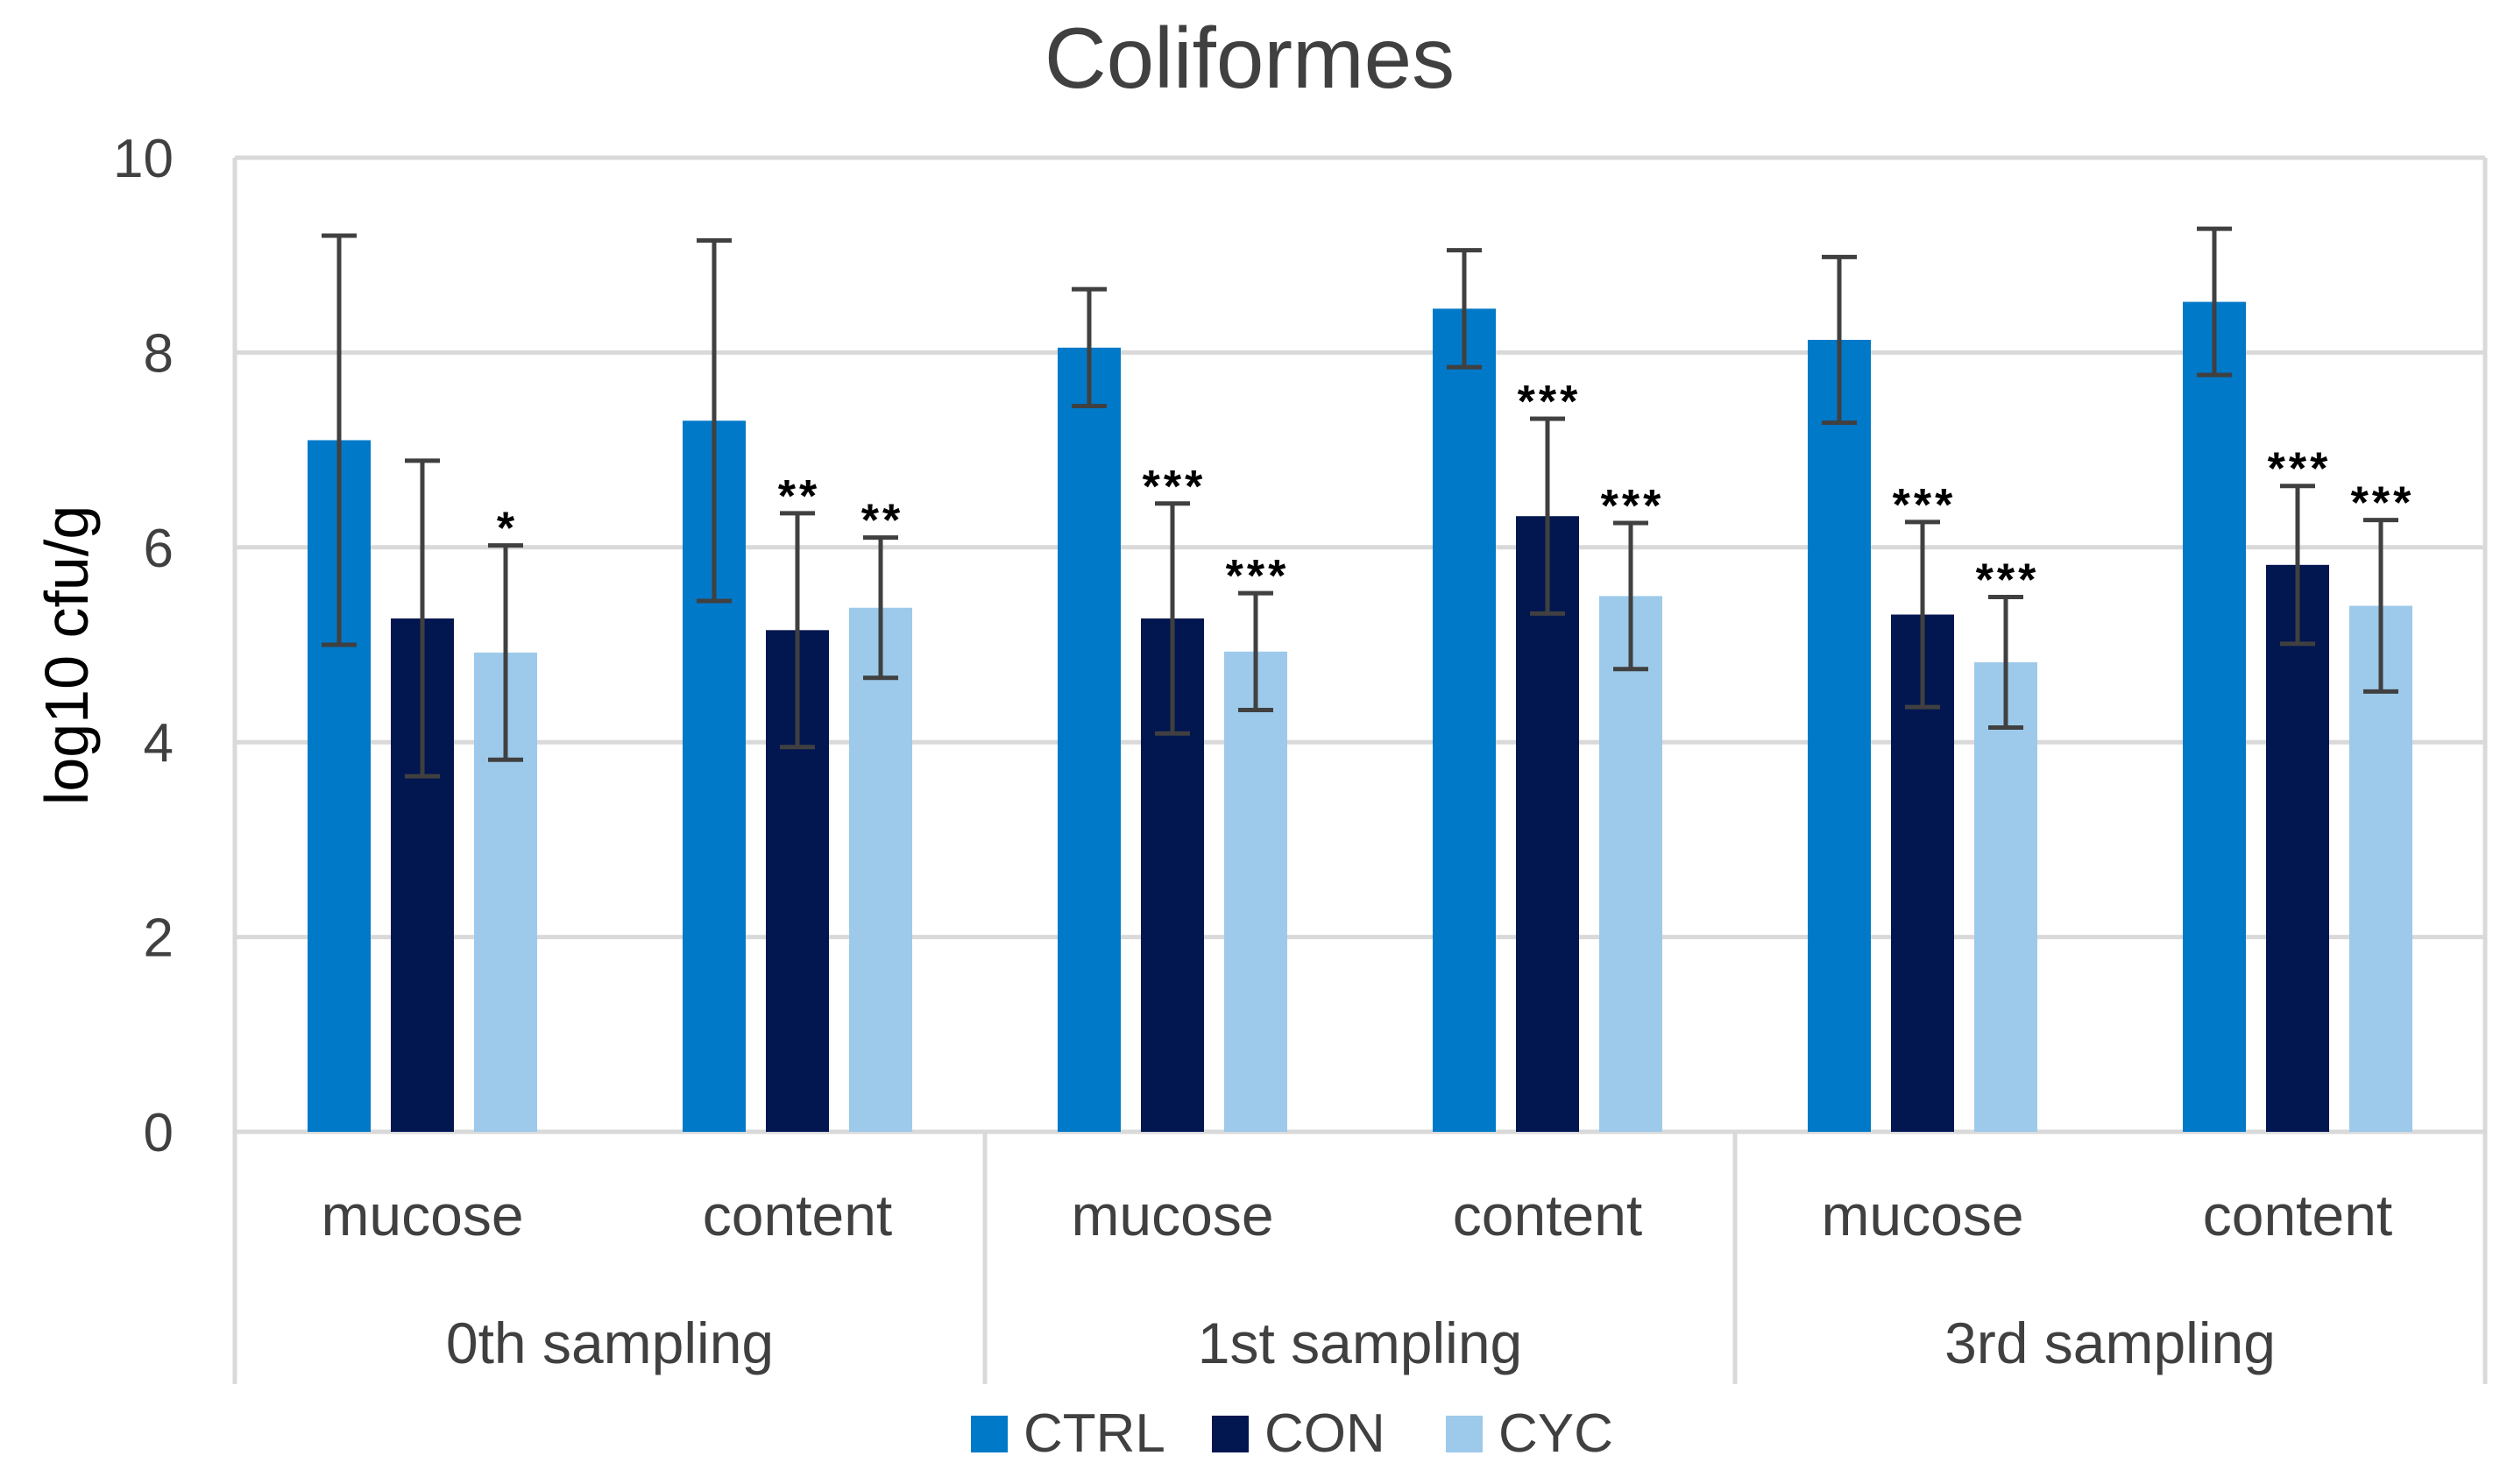 The image size is (2500, 1484). What do you see at coordinates (2110, 1343) in the screenshot?
I see `x-group-label: 3rd sampling` at bounding box center [2110, 1343].